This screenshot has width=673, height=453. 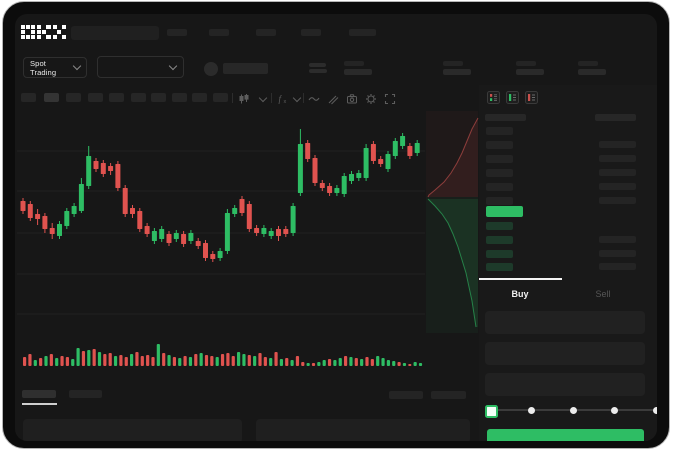 I want to click on indicators-icon: f x, so click(x=282, y=98).